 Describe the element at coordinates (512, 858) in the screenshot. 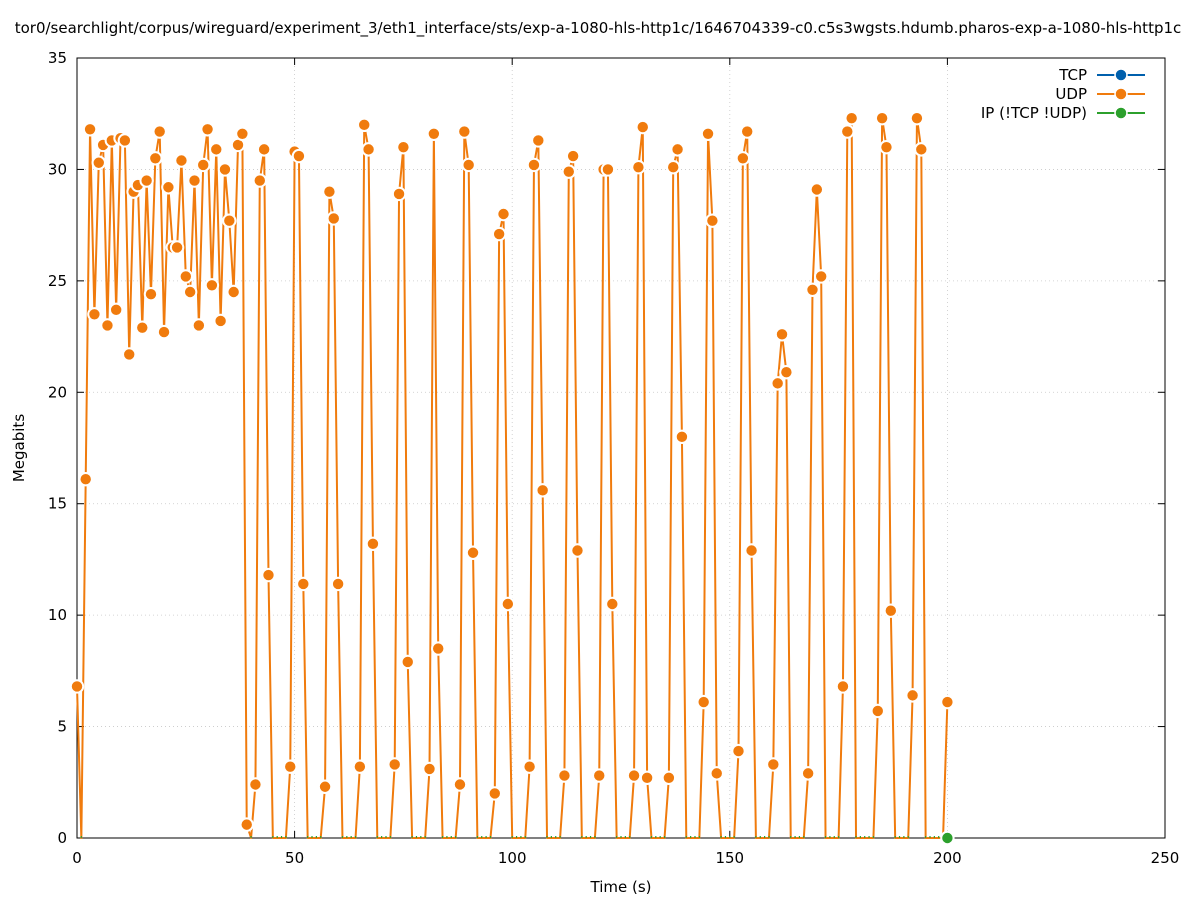

I see `x-tick-label: 100` at that location.